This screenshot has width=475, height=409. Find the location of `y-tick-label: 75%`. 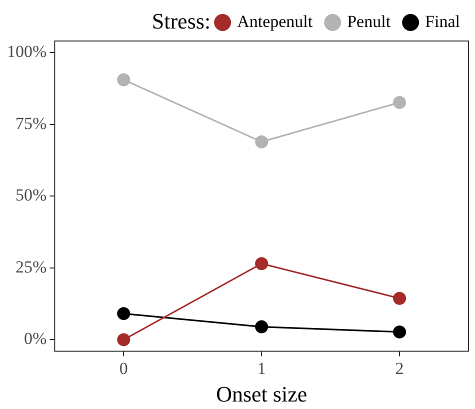

y-tick-label: 75% is located at coordinates (31, 123).